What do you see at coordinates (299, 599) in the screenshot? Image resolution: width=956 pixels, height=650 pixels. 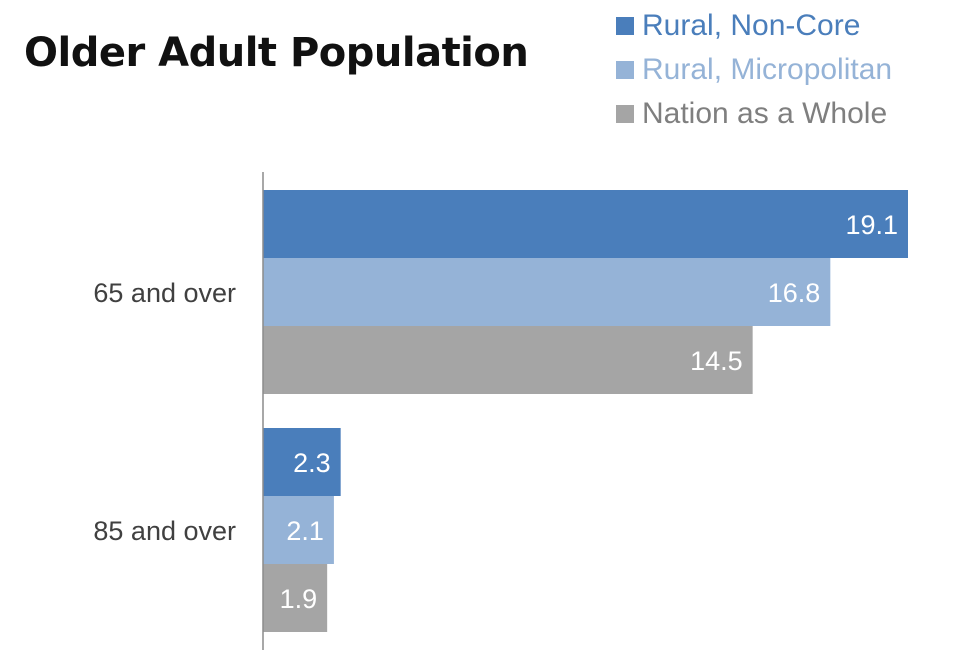 I see `data-label-nation-as-a-whole-85-and-over: 1.9` at bounding box center [299, 599].